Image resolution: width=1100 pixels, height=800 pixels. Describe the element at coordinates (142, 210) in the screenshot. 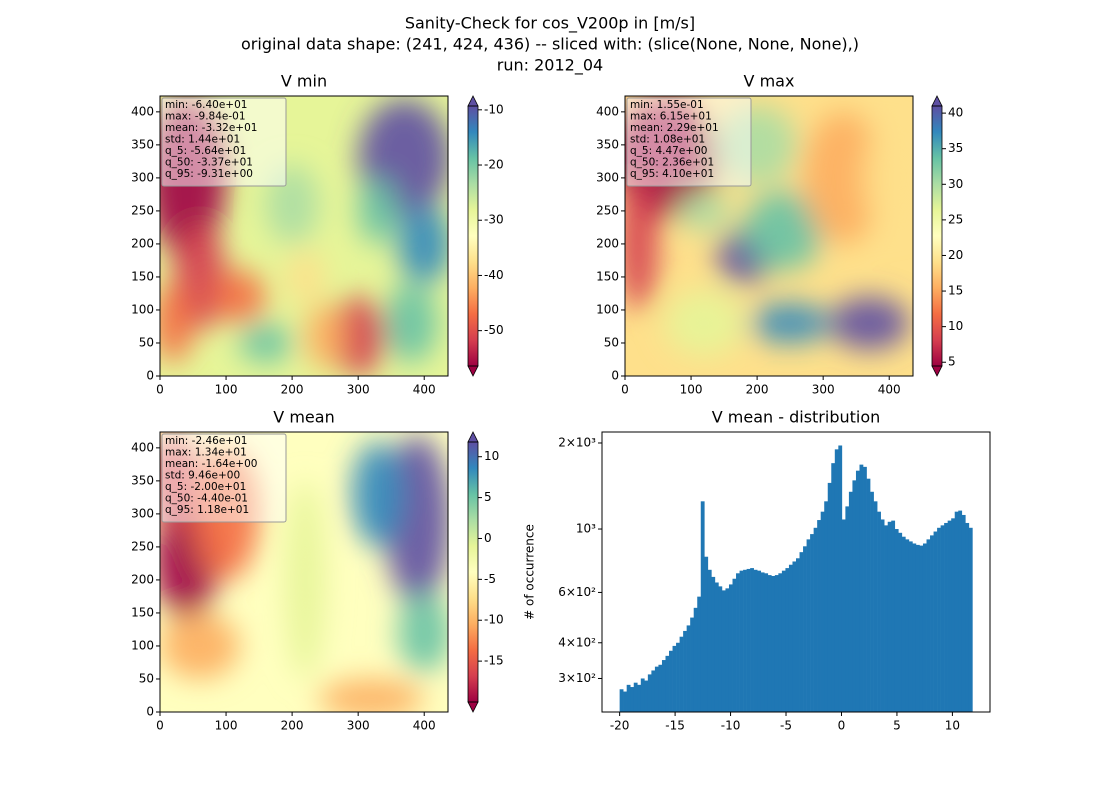

I see `y-tick-label: 250` at that location.